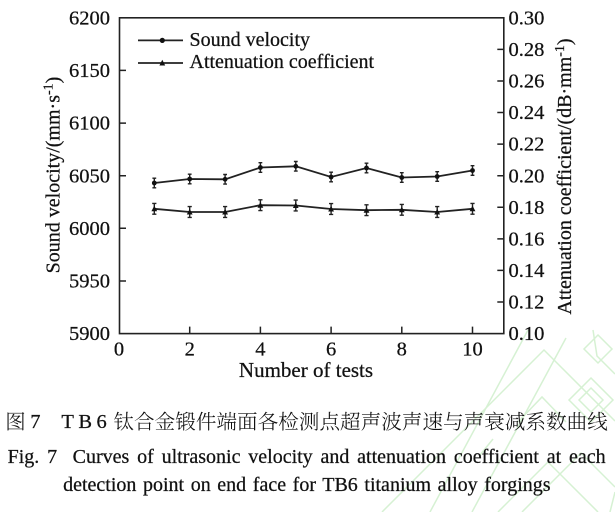 The height and width of the screenshot is (512, 615). Describe the element at coordinates (89, 124) in the screenshot. I see `svg-text: 6100` at that location.